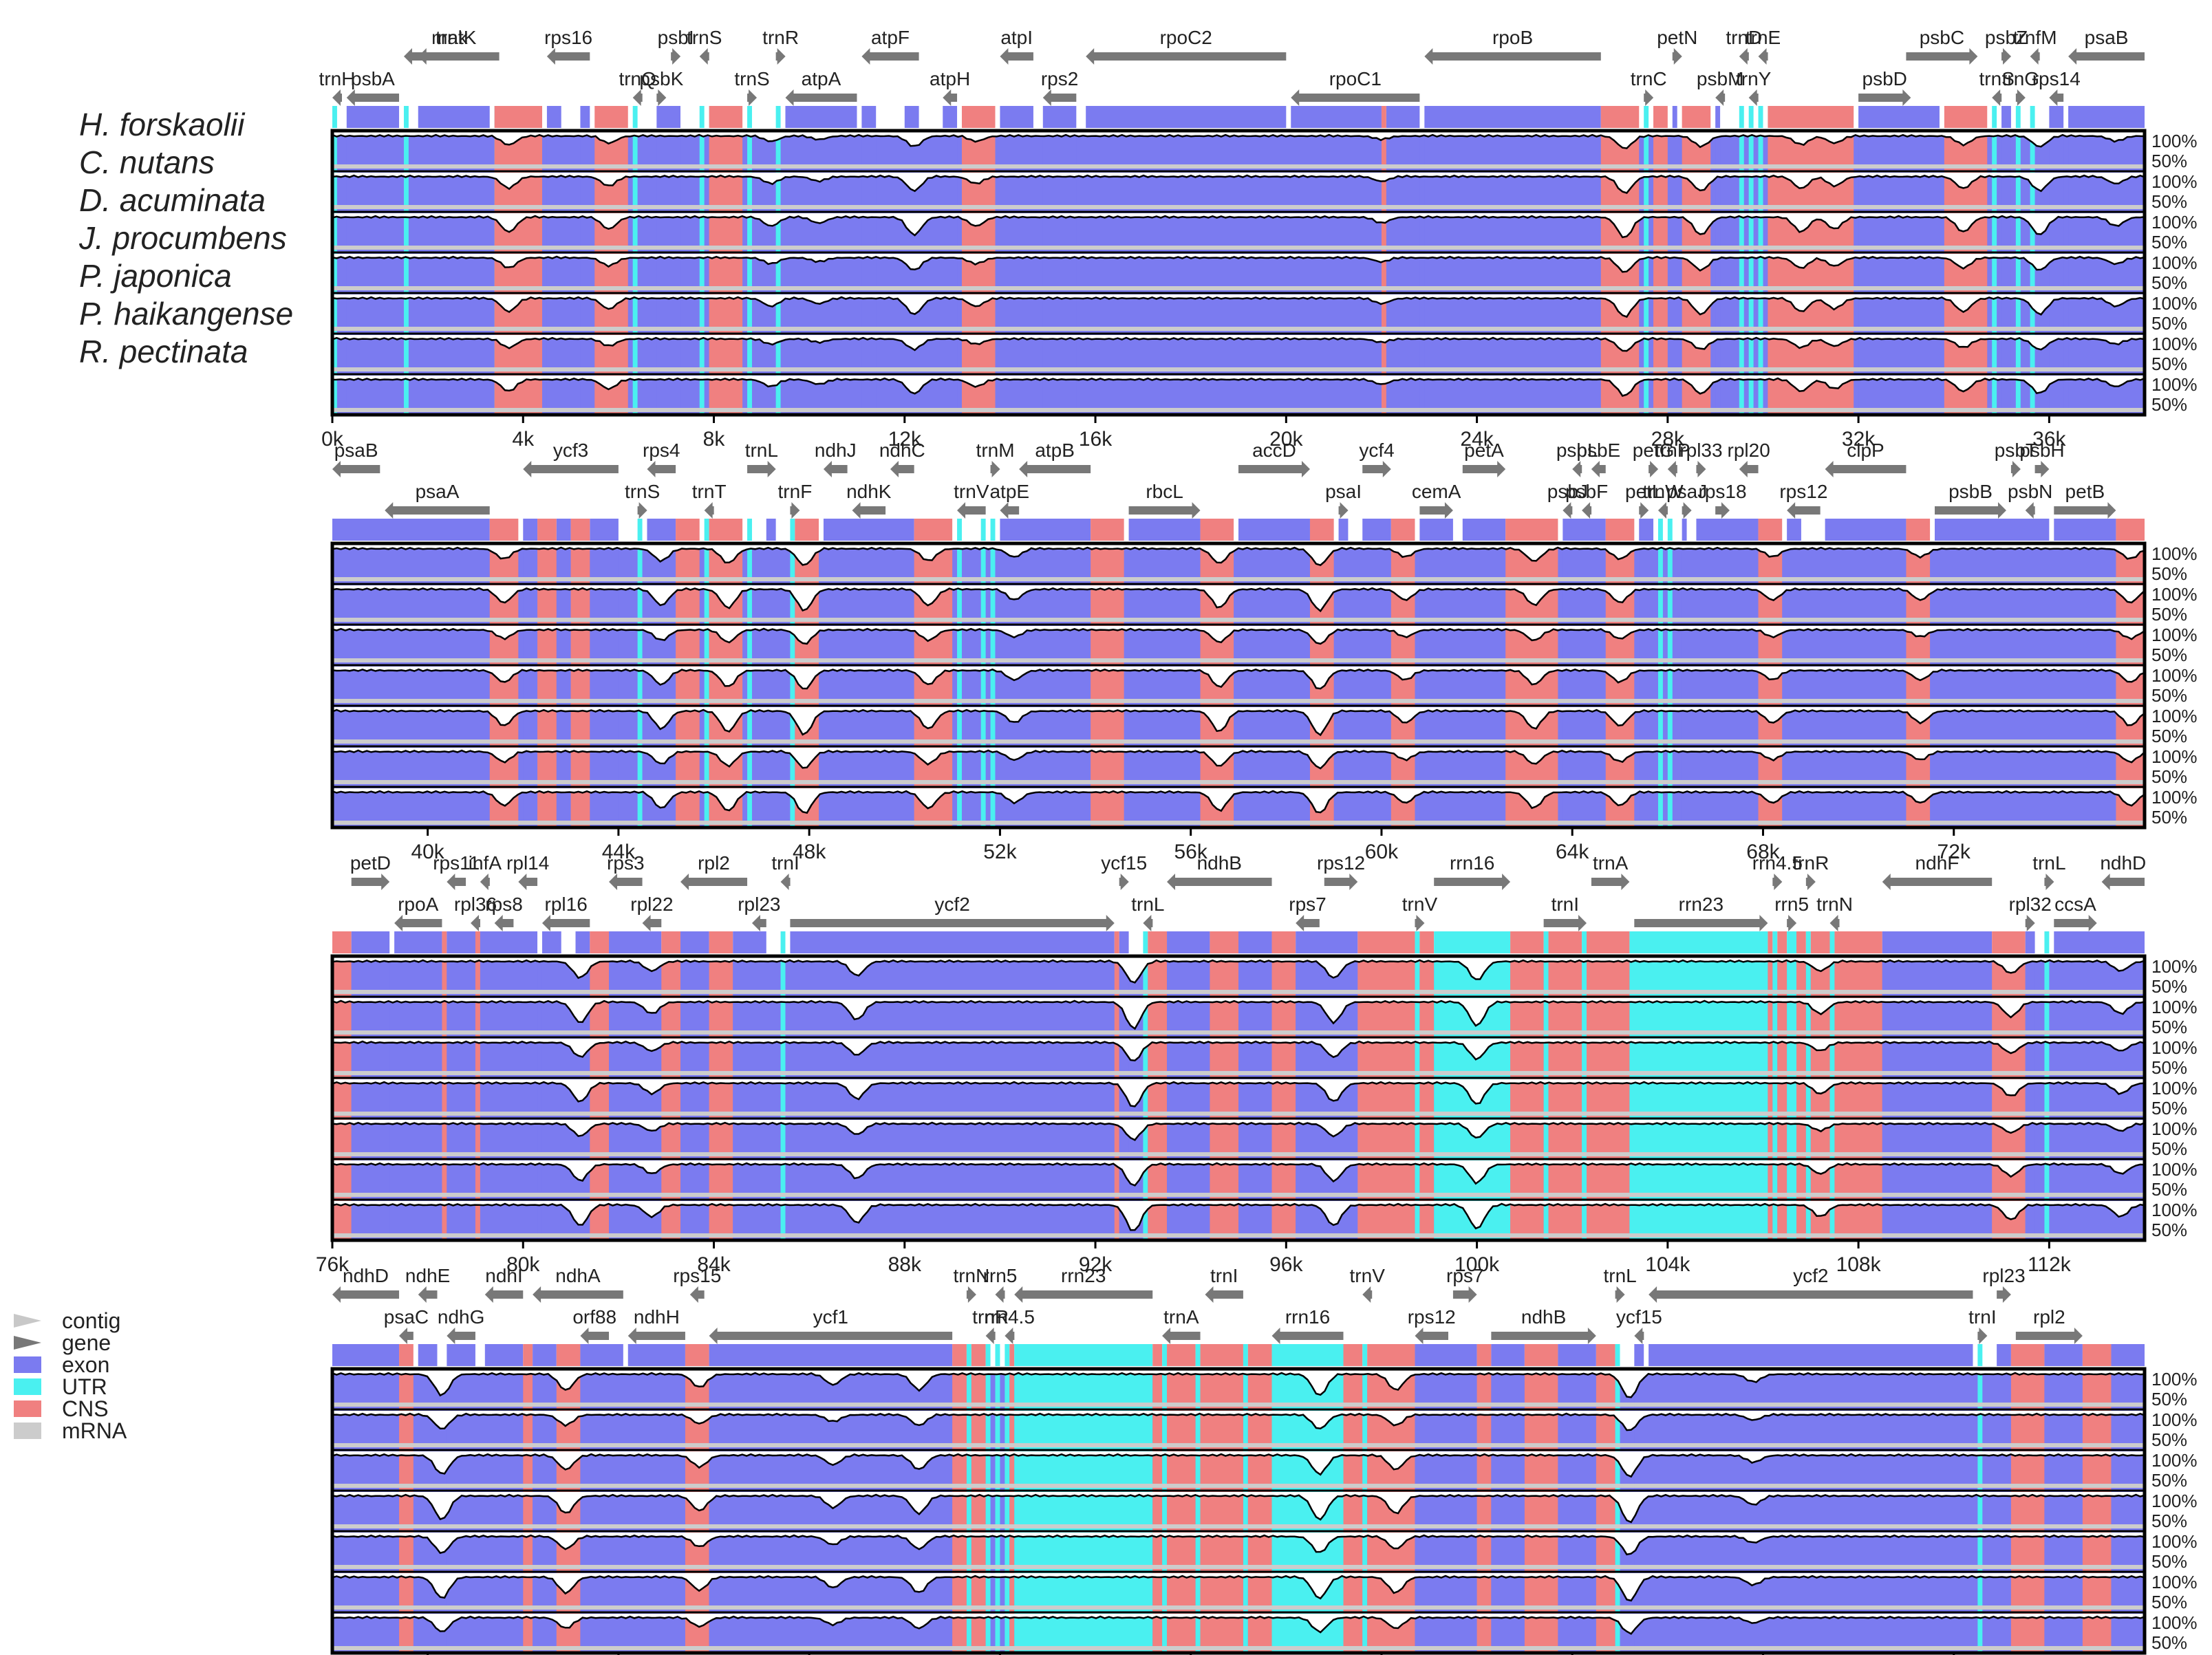 The width and height of the screenshot is (2212, 1655). Describe the element at coordinates (714, 440) in the screenshot. I see `x-tick-label: 8k` at that location.